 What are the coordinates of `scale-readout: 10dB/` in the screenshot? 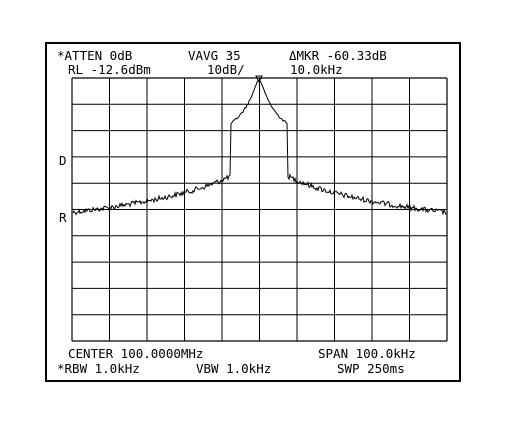 It's located at (226, 69).